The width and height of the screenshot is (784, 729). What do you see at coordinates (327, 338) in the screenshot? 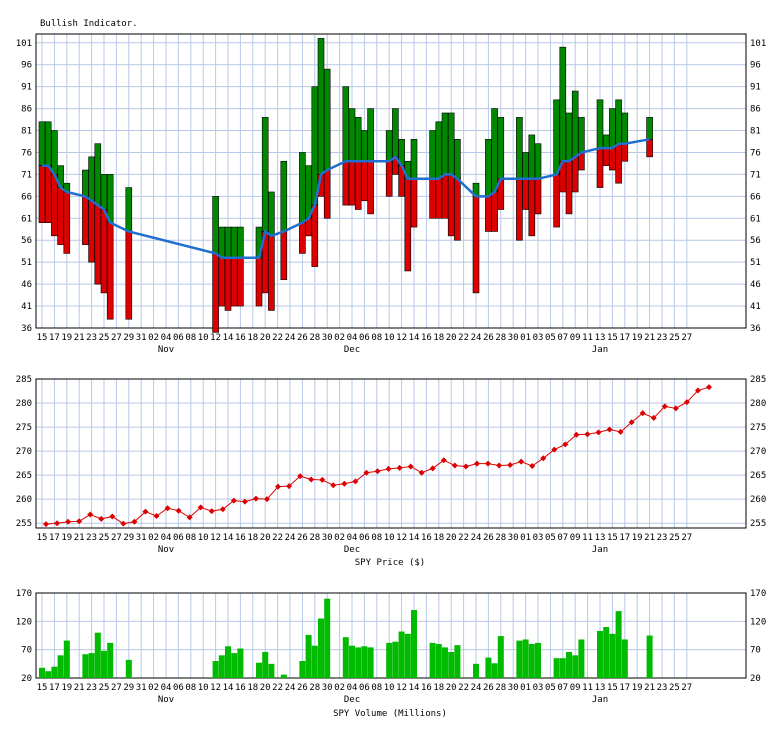
I see `bullish-xtick: 30` at bounding box center [327, 338].